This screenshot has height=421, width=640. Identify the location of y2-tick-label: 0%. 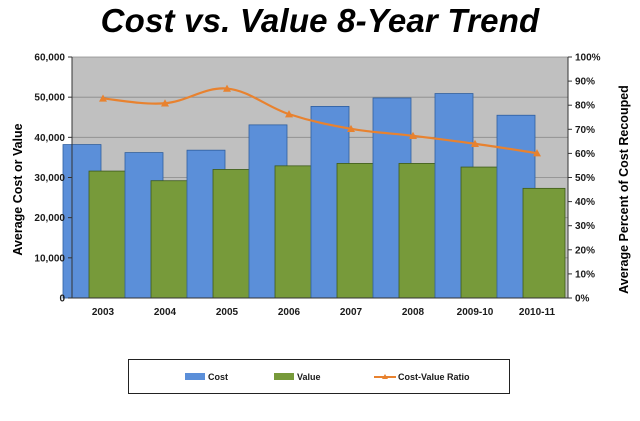
(582, 299).